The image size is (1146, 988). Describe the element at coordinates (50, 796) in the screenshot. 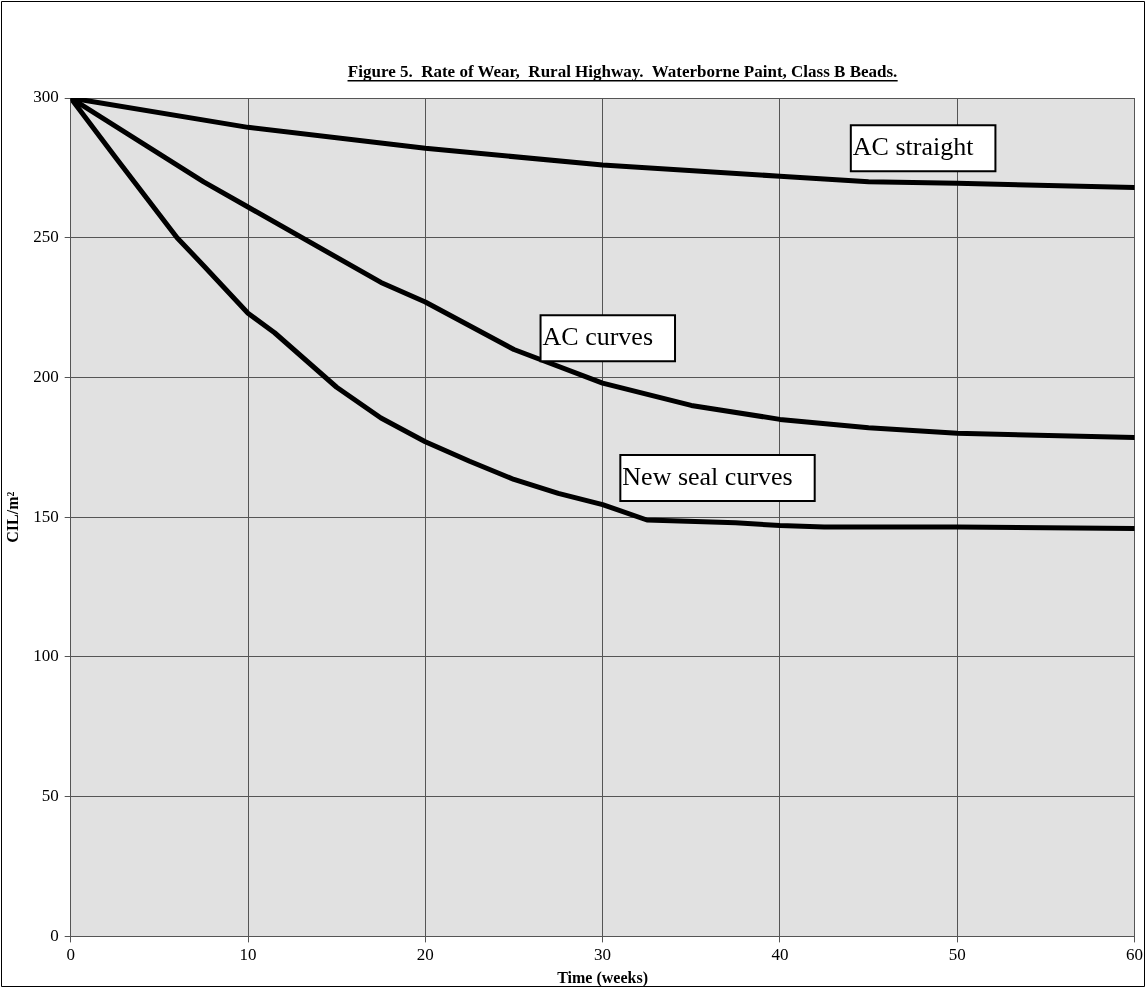

I see `y-tick-label: 50` at that location.